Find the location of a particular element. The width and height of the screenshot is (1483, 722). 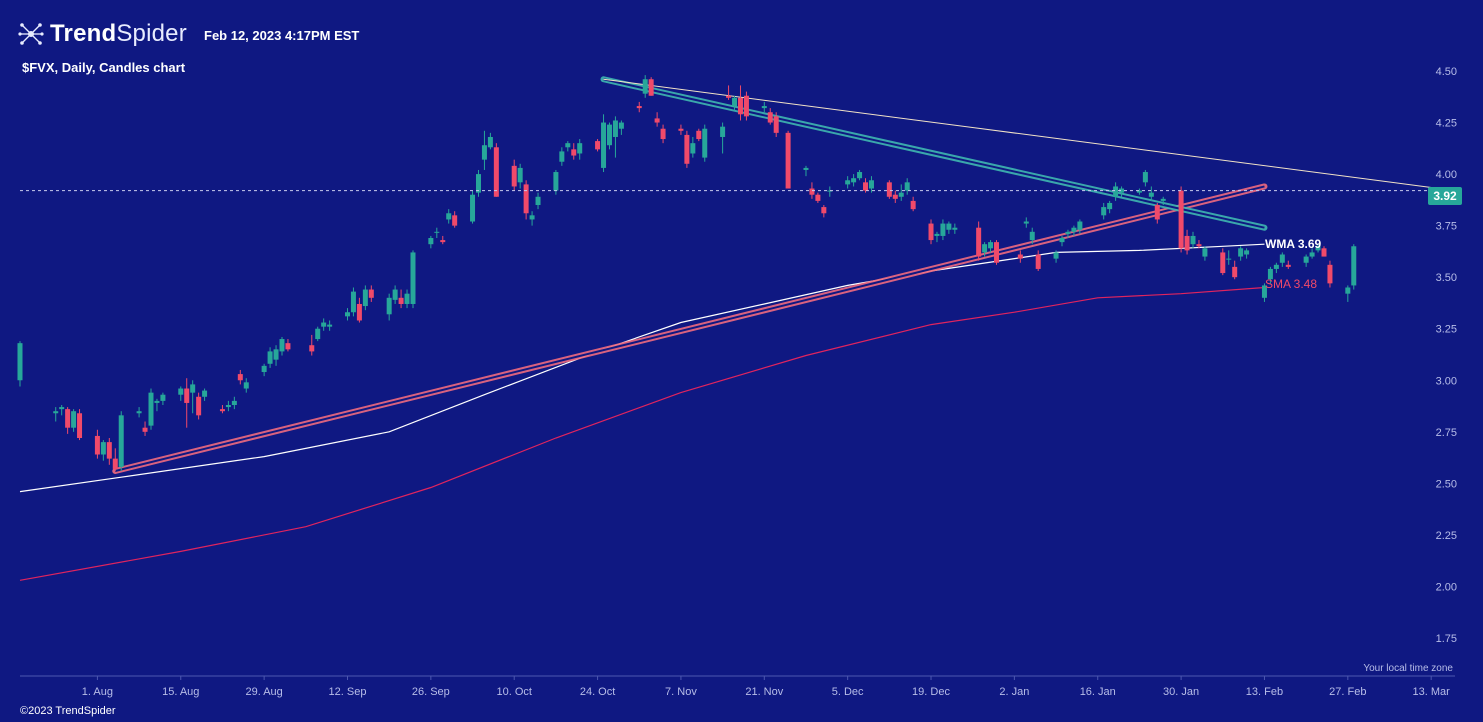

y-tick-label: 3.50 is located at coordinates (1446, 278).